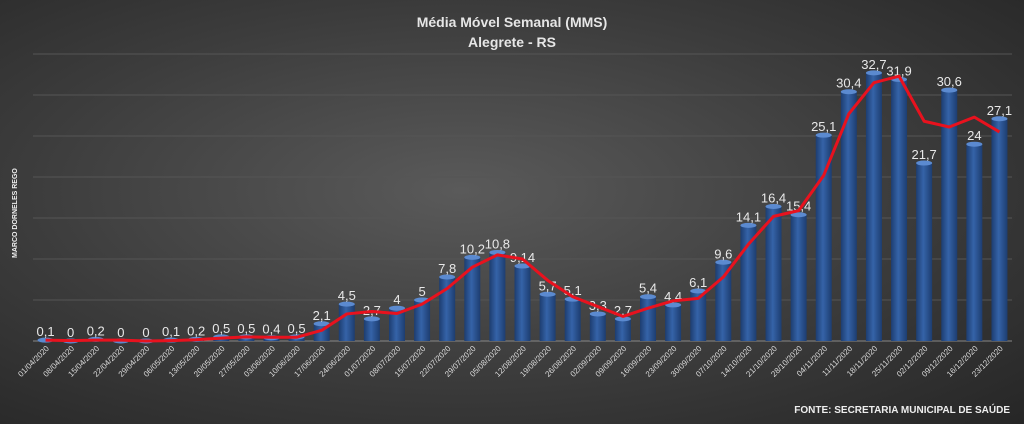  What do you see at coordinates (923, 154) in the screenshot?
I see `data-label: 21,7` at bounding box center [923, 154].